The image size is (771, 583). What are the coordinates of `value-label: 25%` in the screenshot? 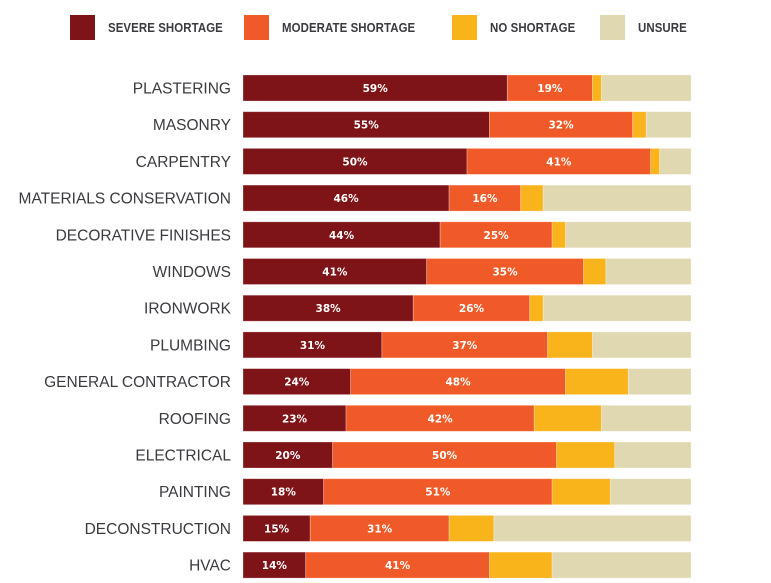 It's located at (497, 236).